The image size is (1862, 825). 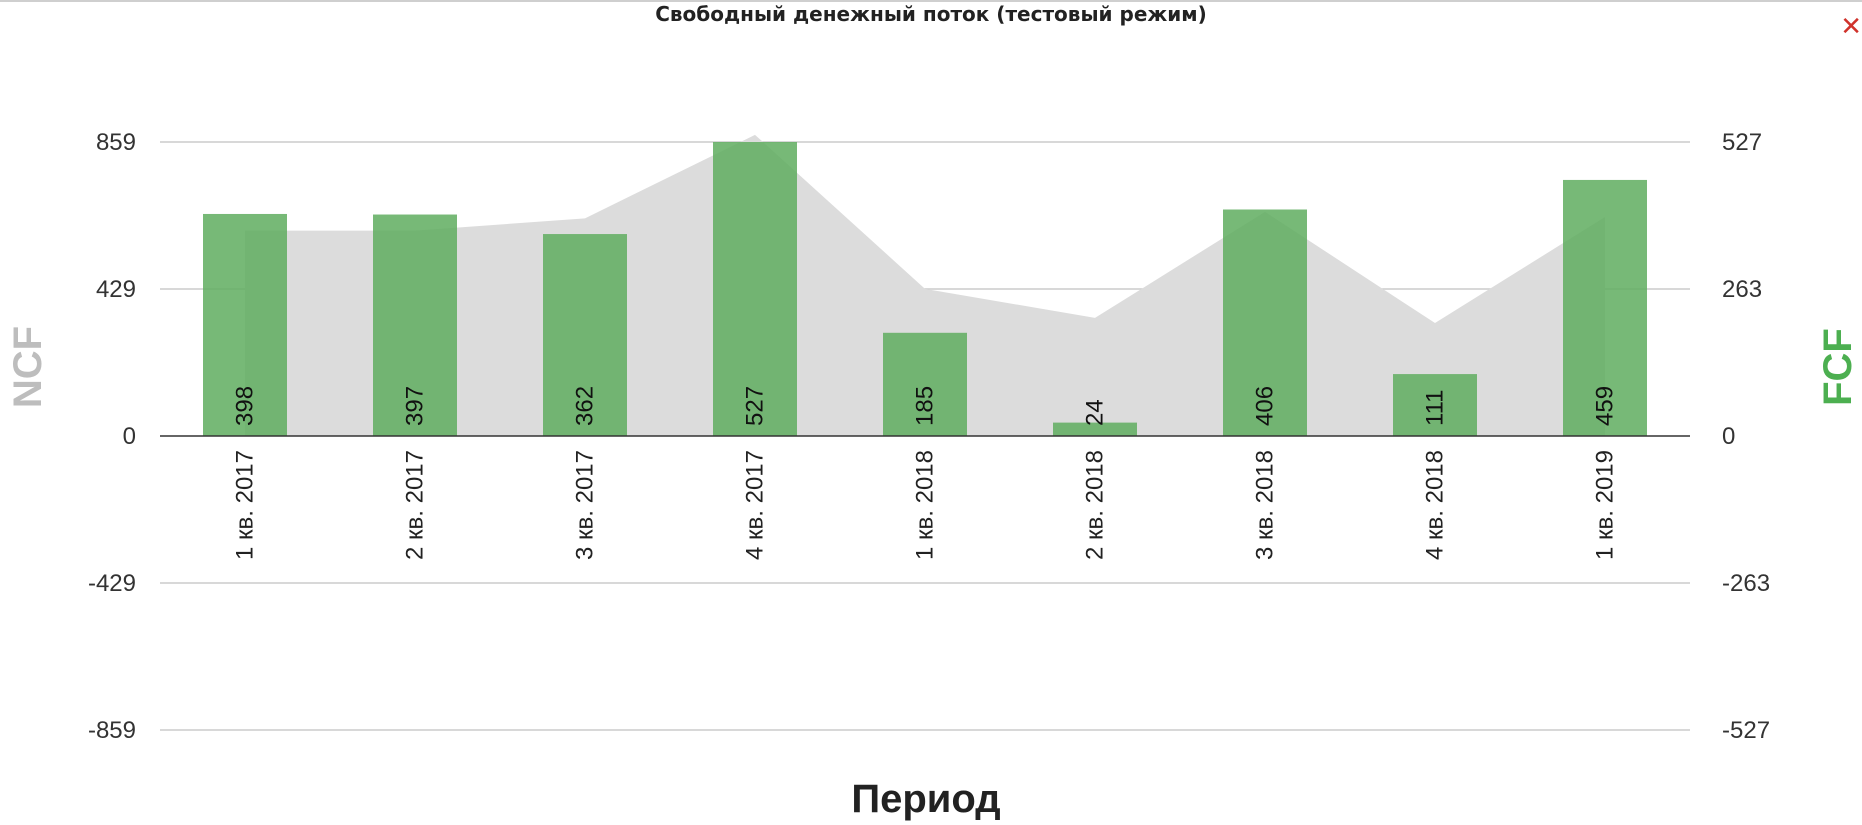 I want to click on left-axis-title: NCF, so click(x=28, y=367).